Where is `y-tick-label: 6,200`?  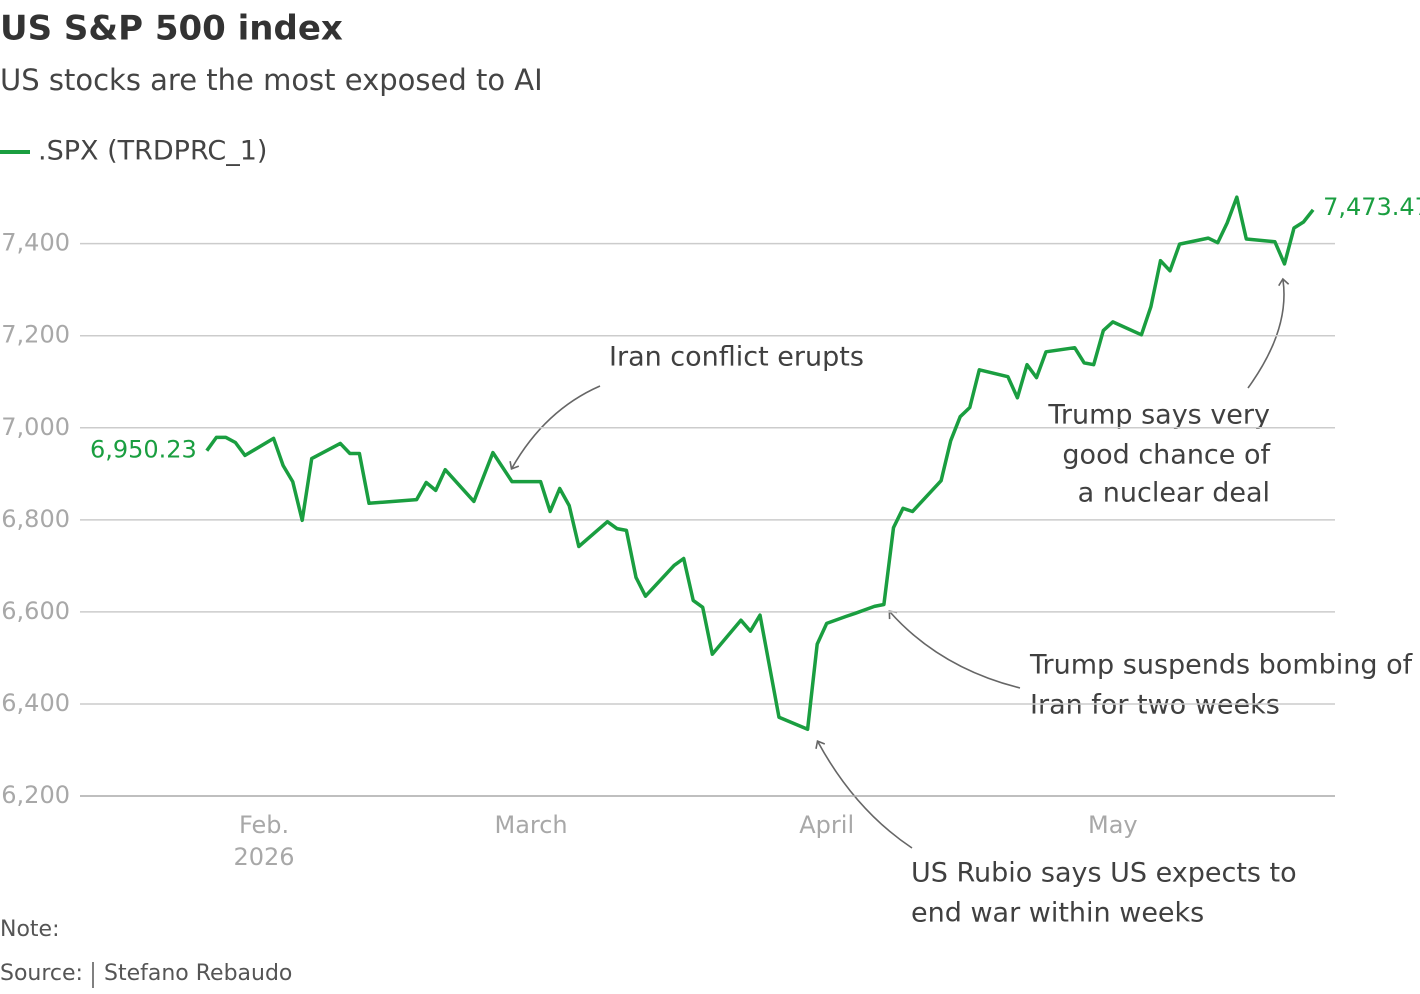 y-tick-label: 6,200 is located at coordinates (35, 795).